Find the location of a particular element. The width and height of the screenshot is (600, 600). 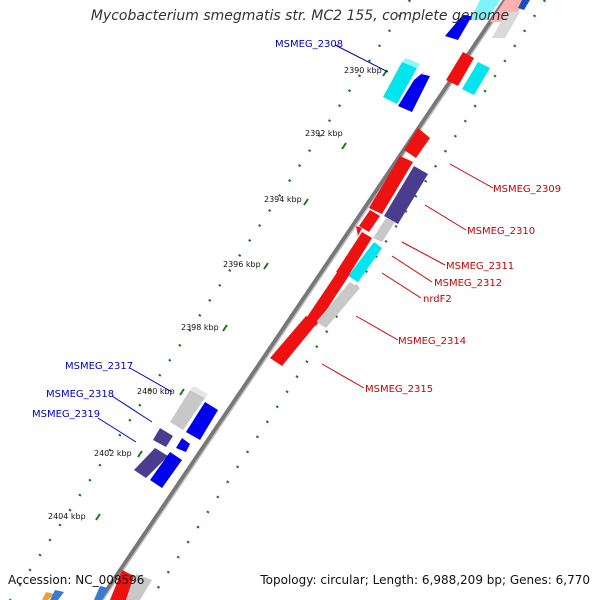

gene-label-msmeg-2310: MSMEG_2310 is located at coordinates (501, 231).